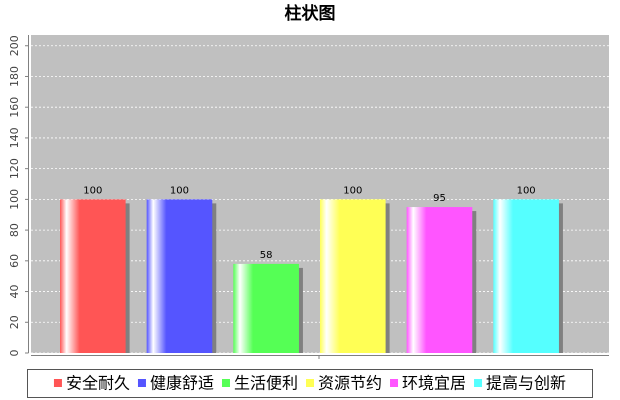  I want to click on y-tick-label: 60, so click(14, 261).